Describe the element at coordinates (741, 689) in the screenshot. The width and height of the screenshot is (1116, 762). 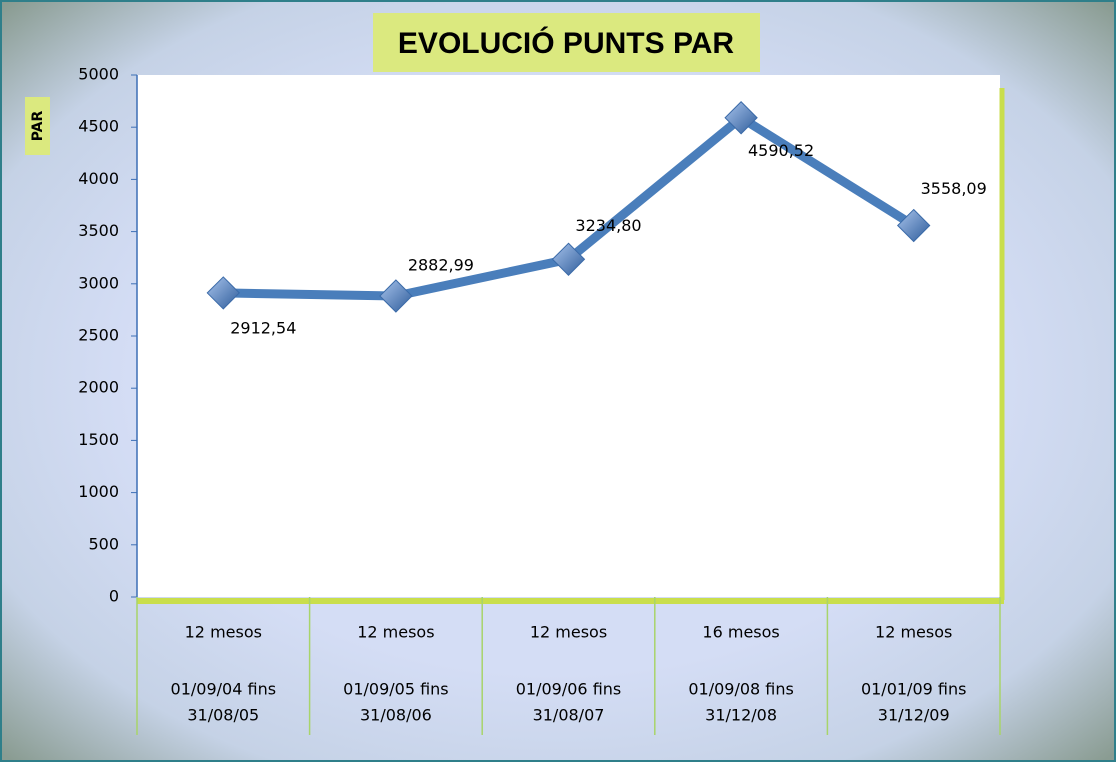
I see `x-tick-label: 01/09/08 fins` at that location.